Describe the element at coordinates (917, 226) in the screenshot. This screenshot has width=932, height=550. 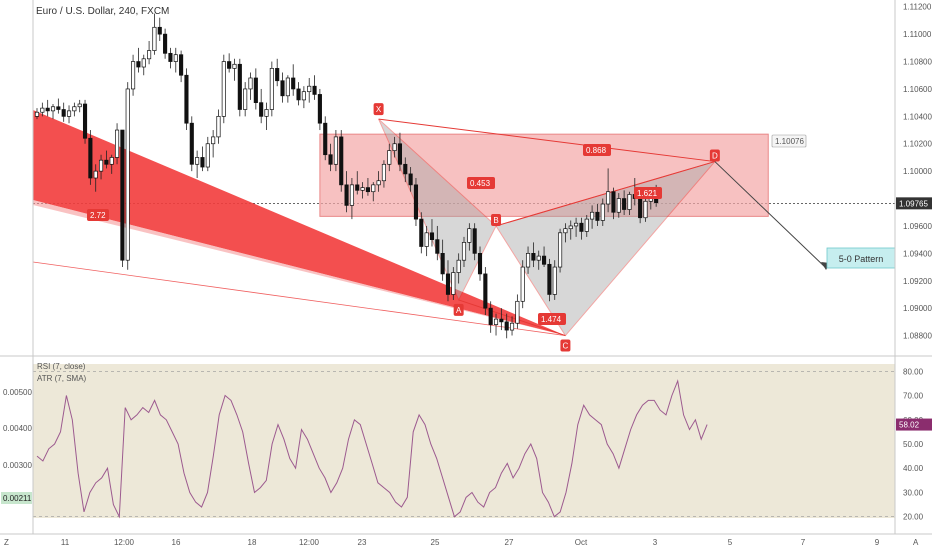
I see `price-tick-label: 1.09600` at that location.